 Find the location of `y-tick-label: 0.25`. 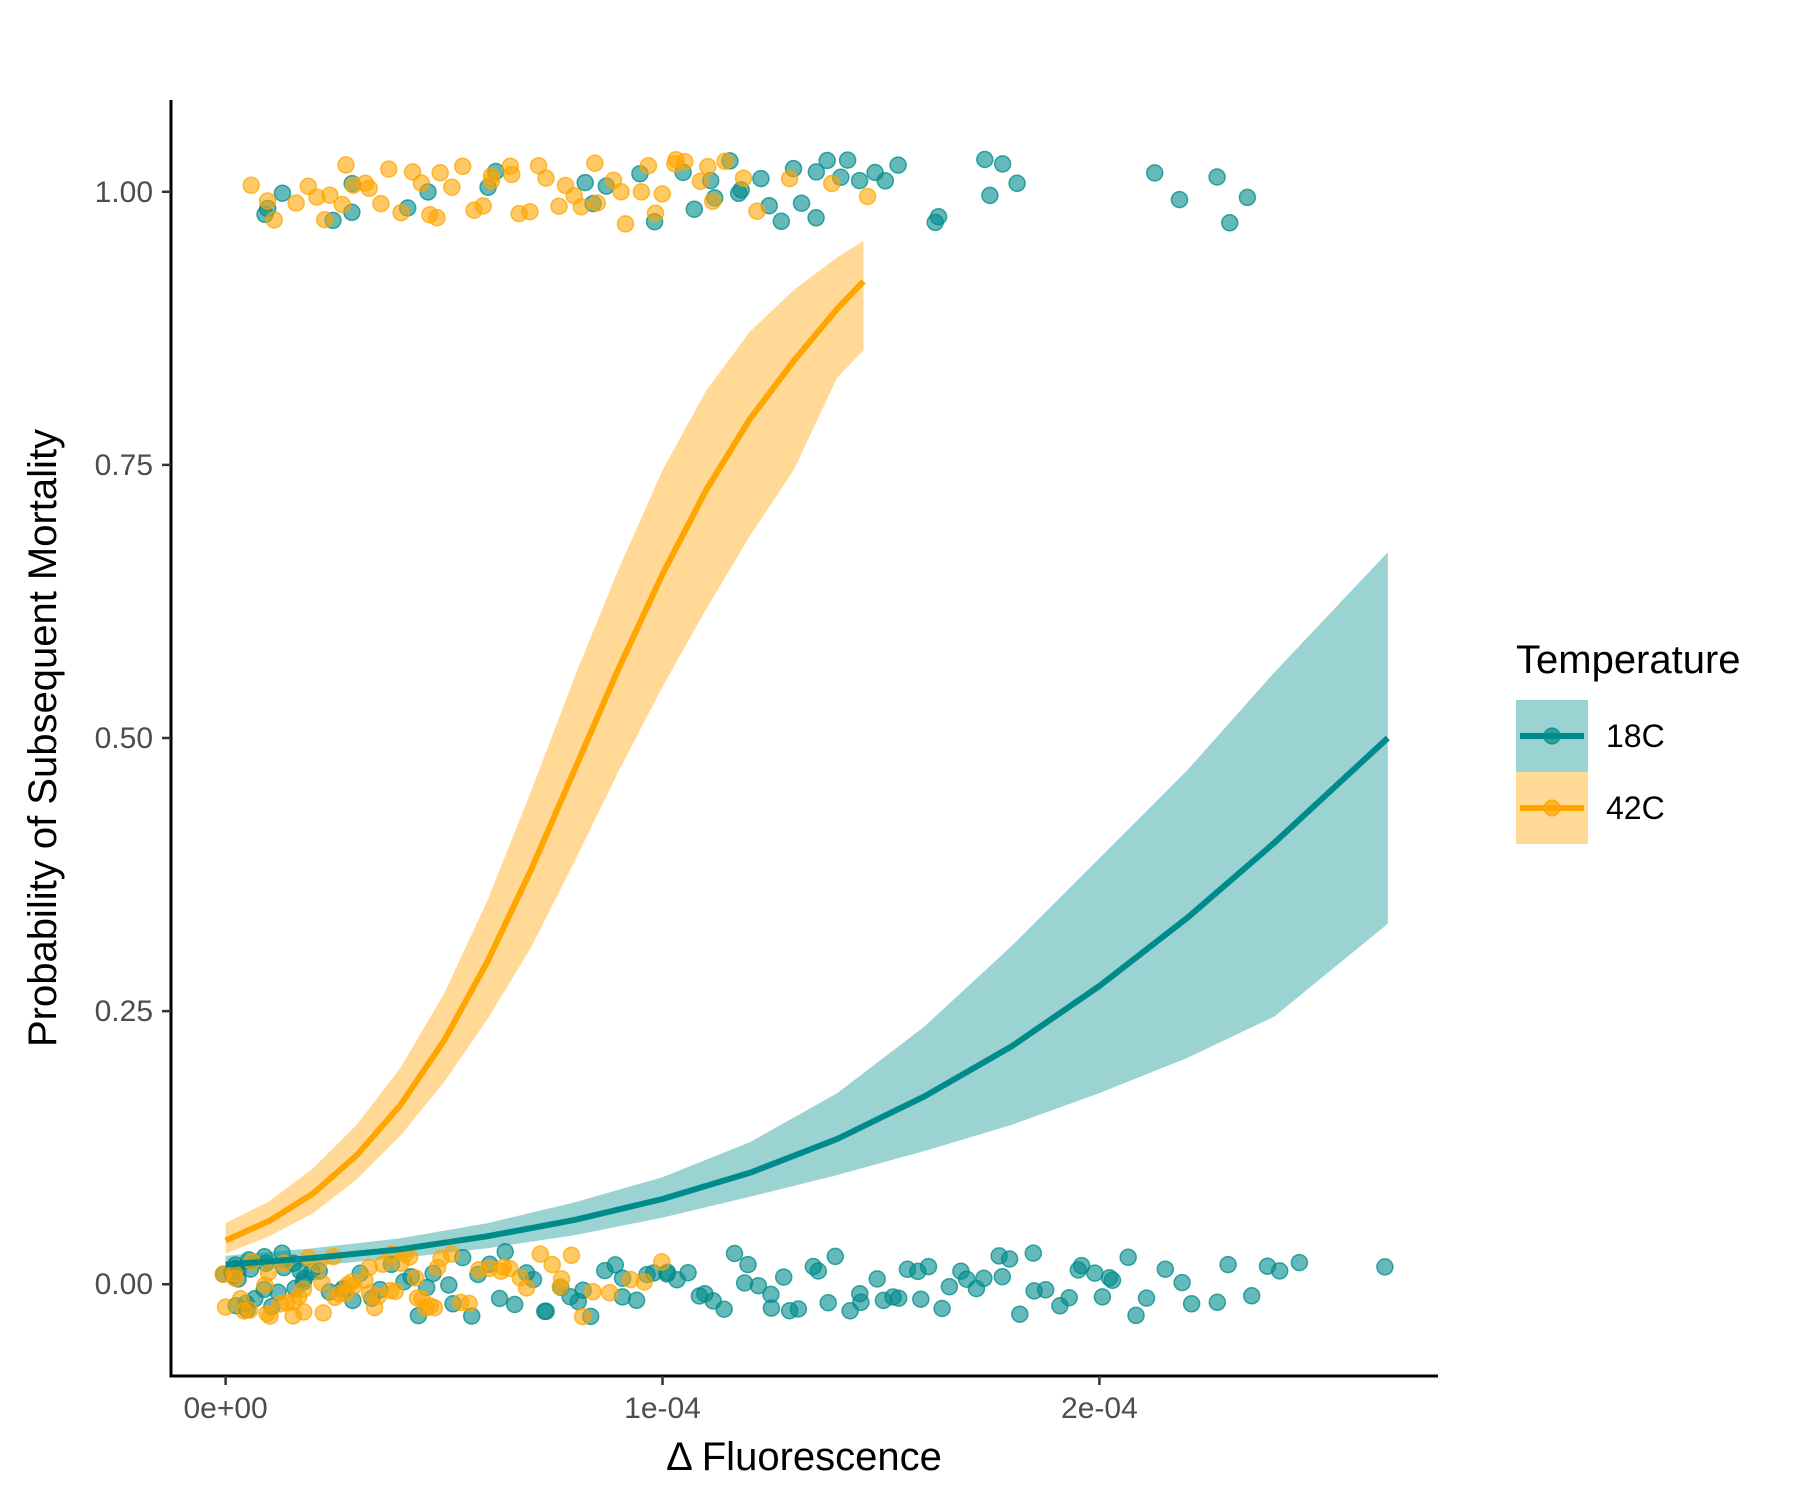

y-tick-label: 0.25 is located at coordinates (124, 1011).